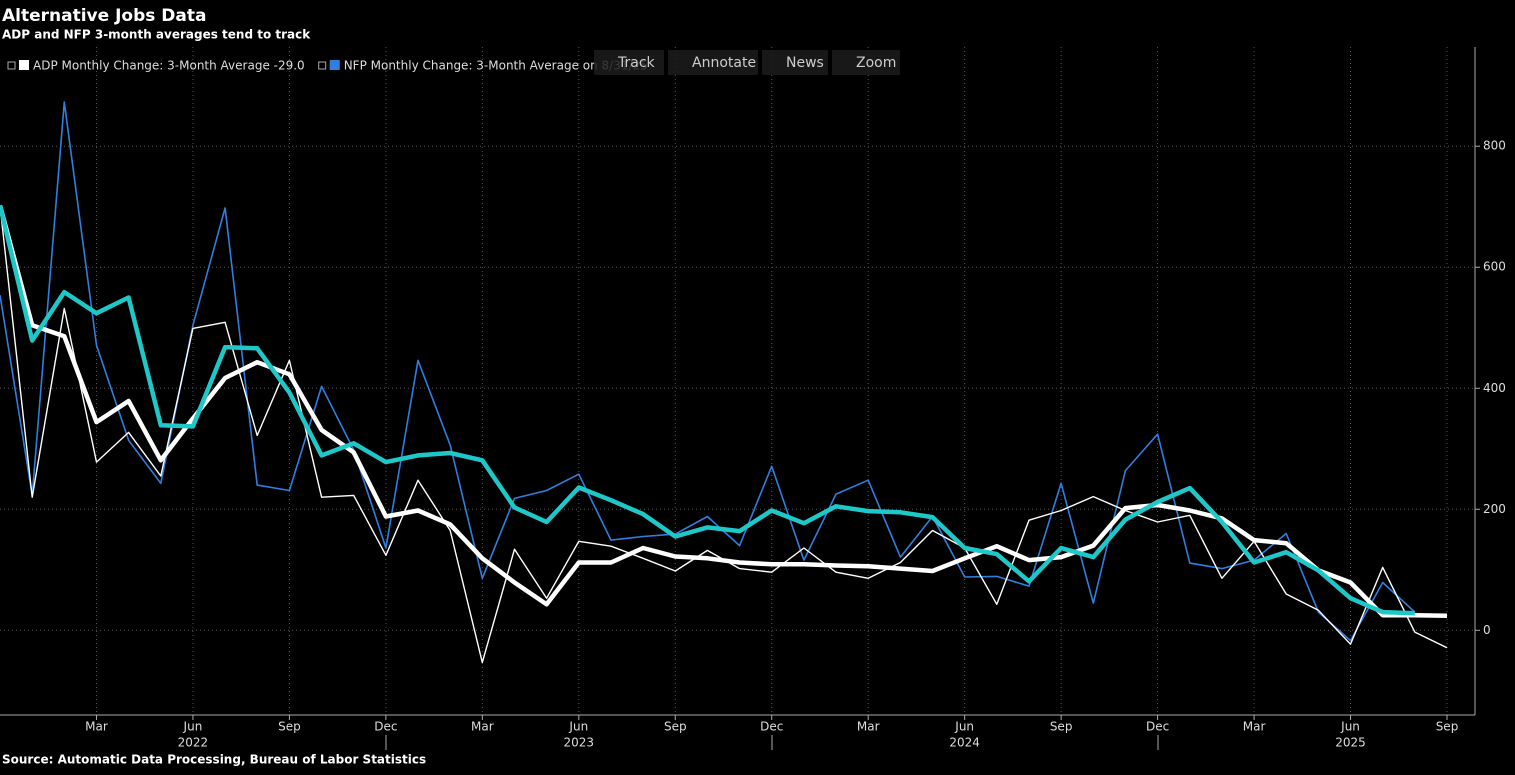 This screenshot has width=1515, height=775. I want to click on y-tick-label: 200, so click(1494, 509).